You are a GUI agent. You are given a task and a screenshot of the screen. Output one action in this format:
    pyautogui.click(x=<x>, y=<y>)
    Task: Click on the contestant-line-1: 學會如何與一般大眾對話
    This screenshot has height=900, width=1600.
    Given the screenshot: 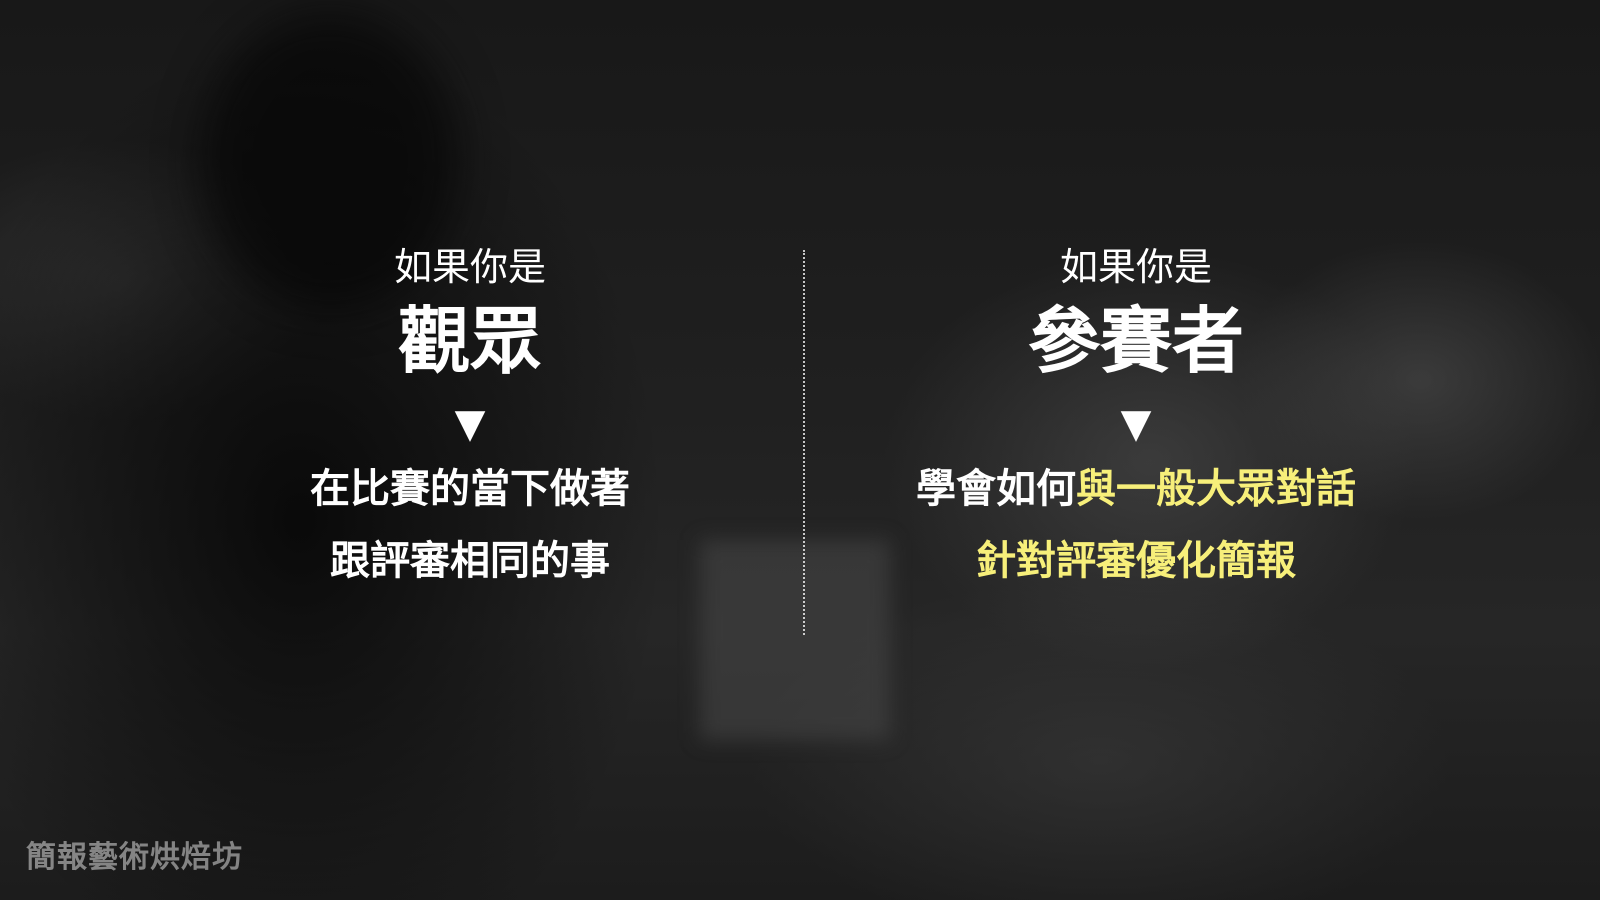 What is the action you would take?
    pyautogui.click(x=1136, y=489)
    